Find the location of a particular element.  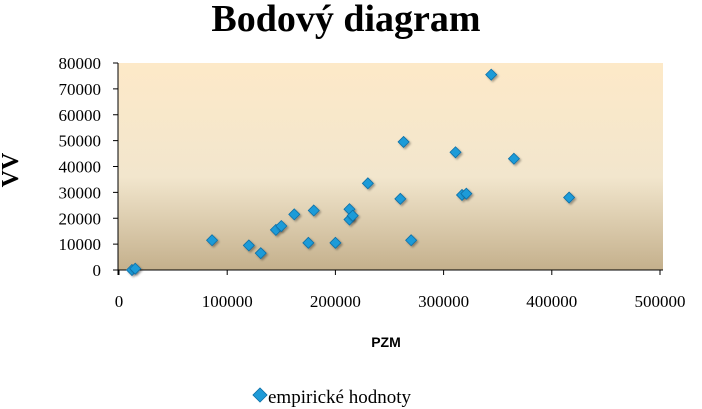

x-axis-title: PZM is located at coordinates (386, 342).